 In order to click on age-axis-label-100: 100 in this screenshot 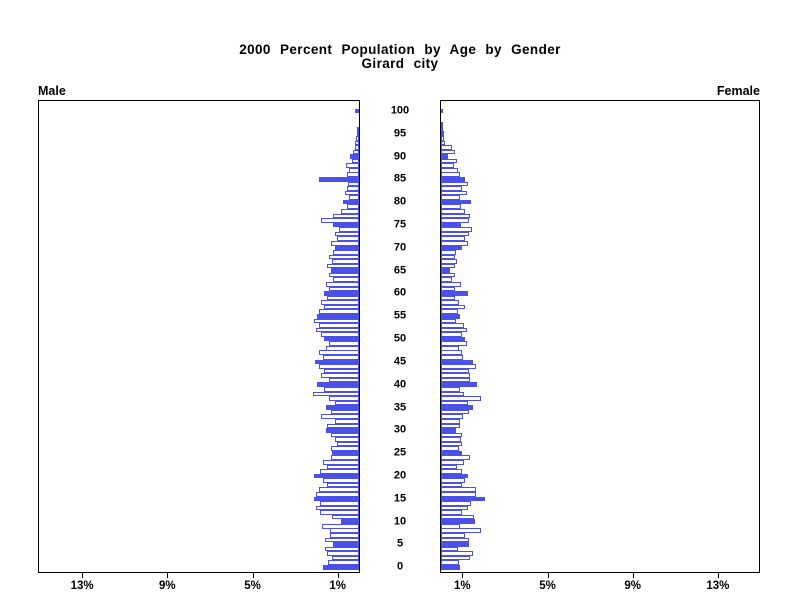, I will do `click(400, 110)`.